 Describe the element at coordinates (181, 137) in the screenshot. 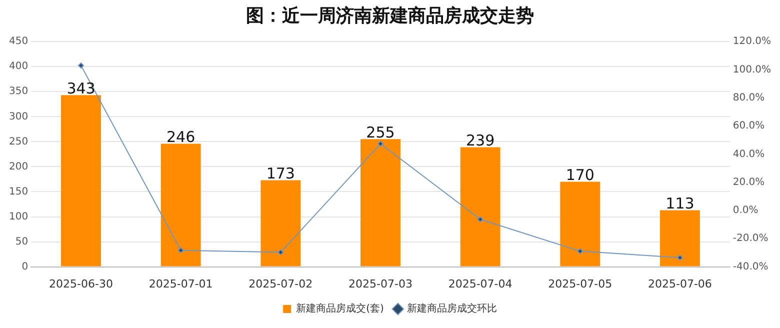

I see `data-label: 246` at that location.